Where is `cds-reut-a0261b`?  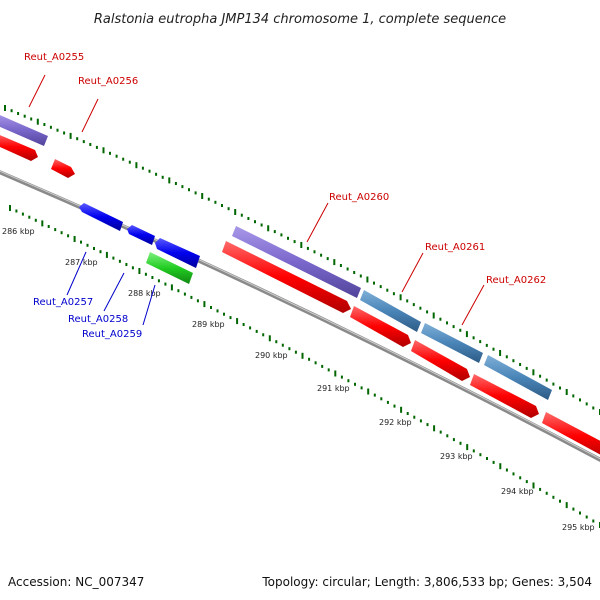
cds-reut-a0261b is located at coordinates (440, 360).